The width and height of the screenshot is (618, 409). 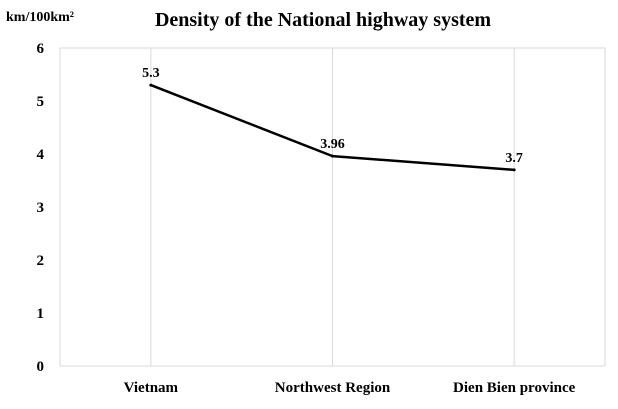 I want to click on y-tick-label-6: 6, so click(x=41, y=49).